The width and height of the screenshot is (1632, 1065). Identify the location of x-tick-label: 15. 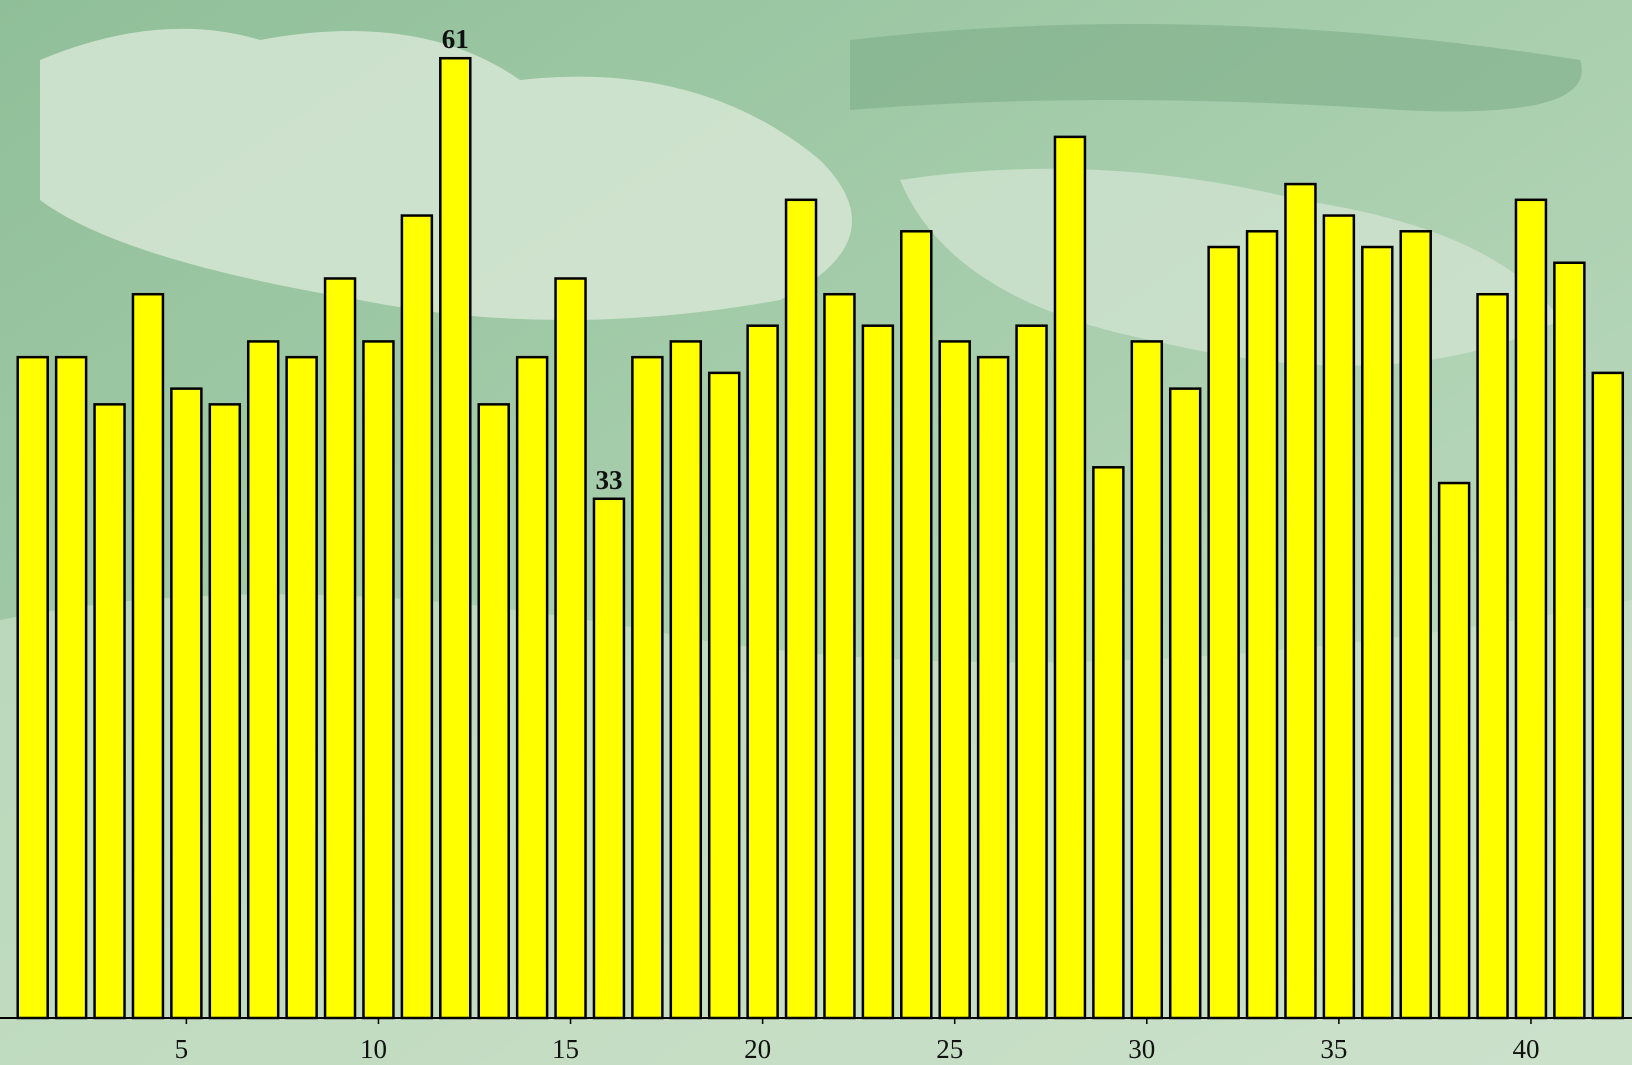
(565, 1049).